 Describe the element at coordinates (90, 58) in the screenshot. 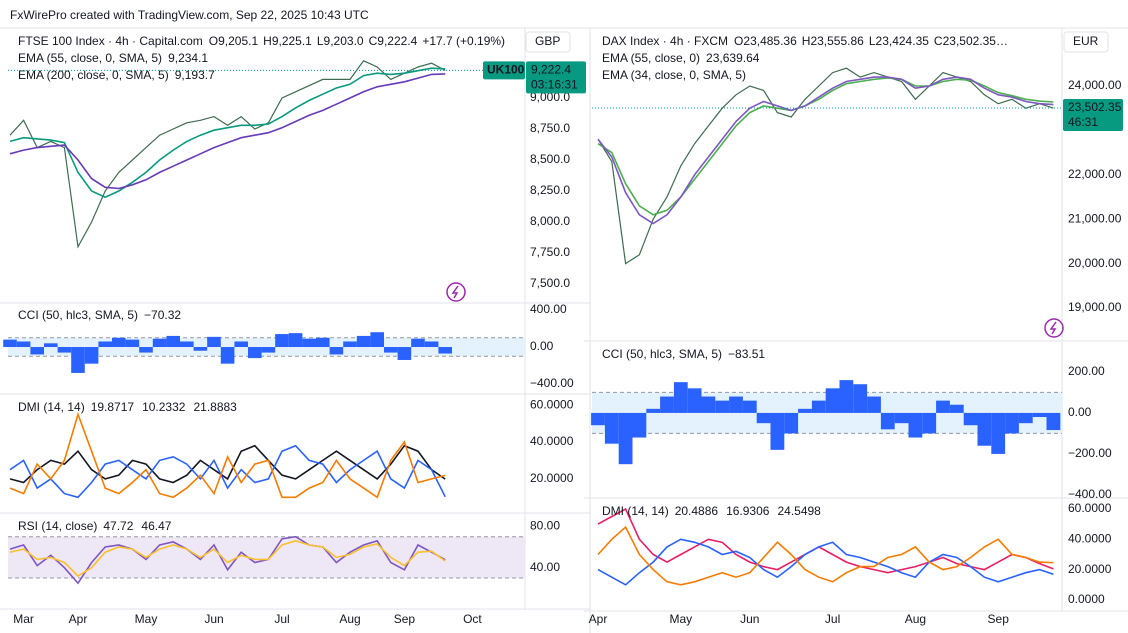

I see `legend-text: EMA (55, close, 0, SMA, 5)` at that location.